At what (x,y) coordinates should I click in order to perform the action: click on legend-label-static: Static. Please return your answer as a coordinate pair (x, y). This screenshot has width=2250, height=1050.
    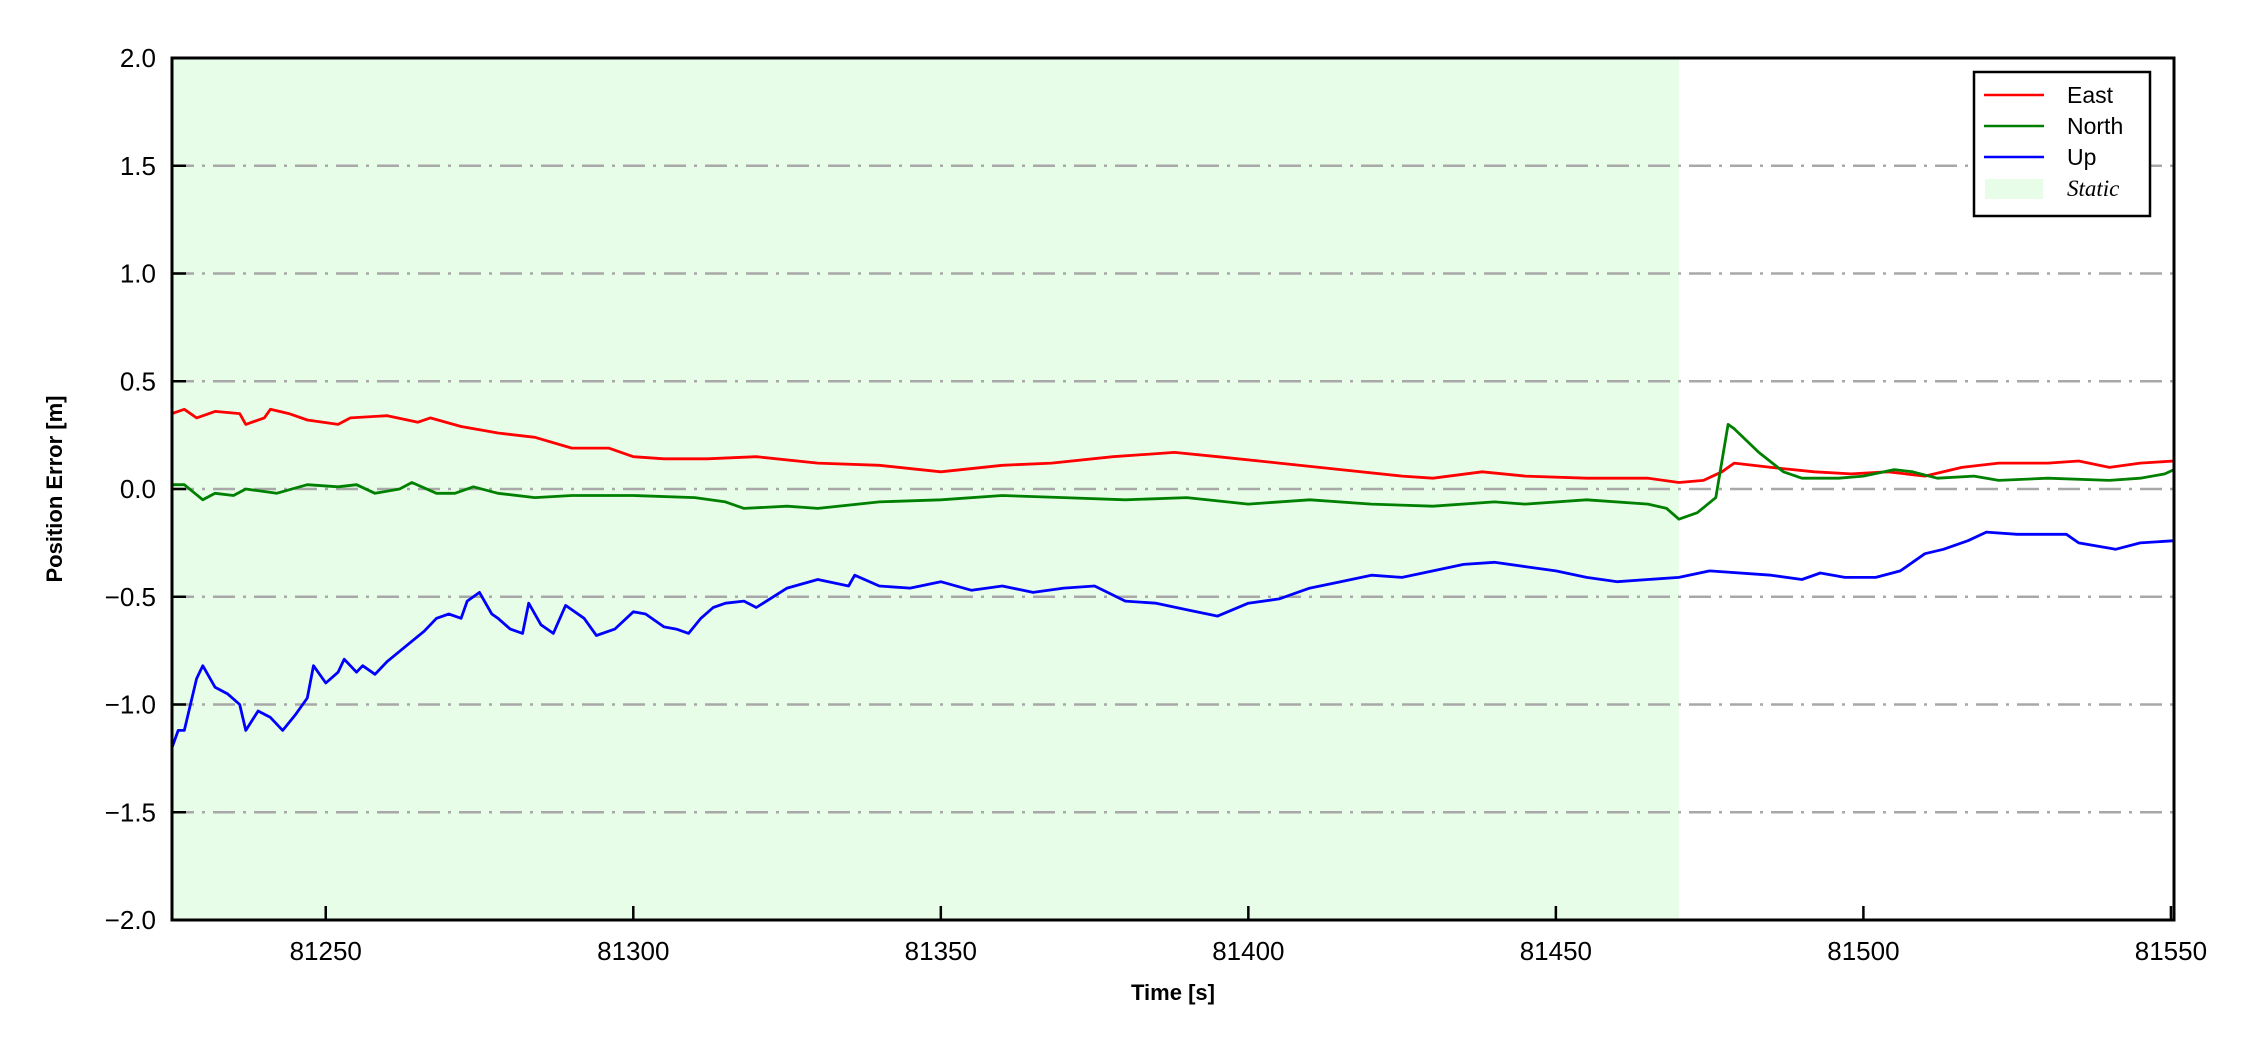
    Looking at the image, I should click on (2093, 188).